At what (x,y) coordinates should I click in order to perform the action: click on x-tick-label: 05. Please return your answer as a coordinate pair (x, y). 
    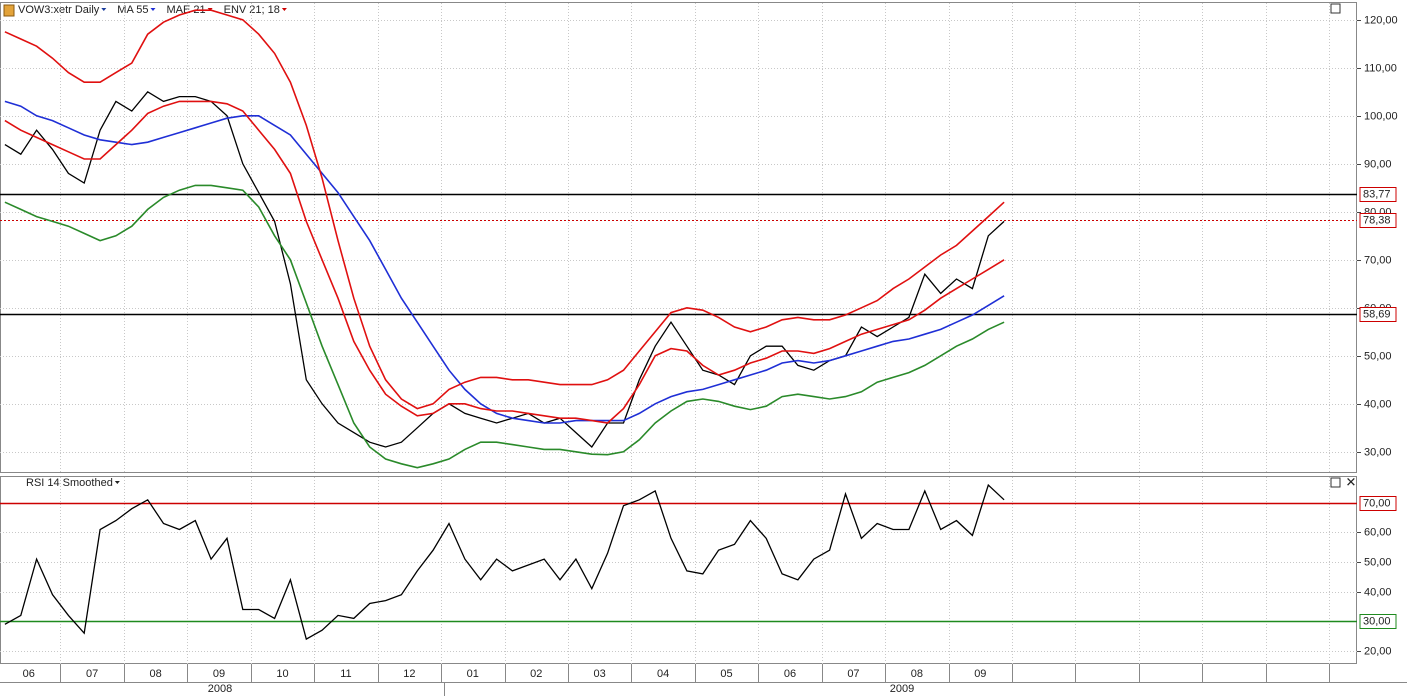
    Looking at the image, I should click on (726, 674).